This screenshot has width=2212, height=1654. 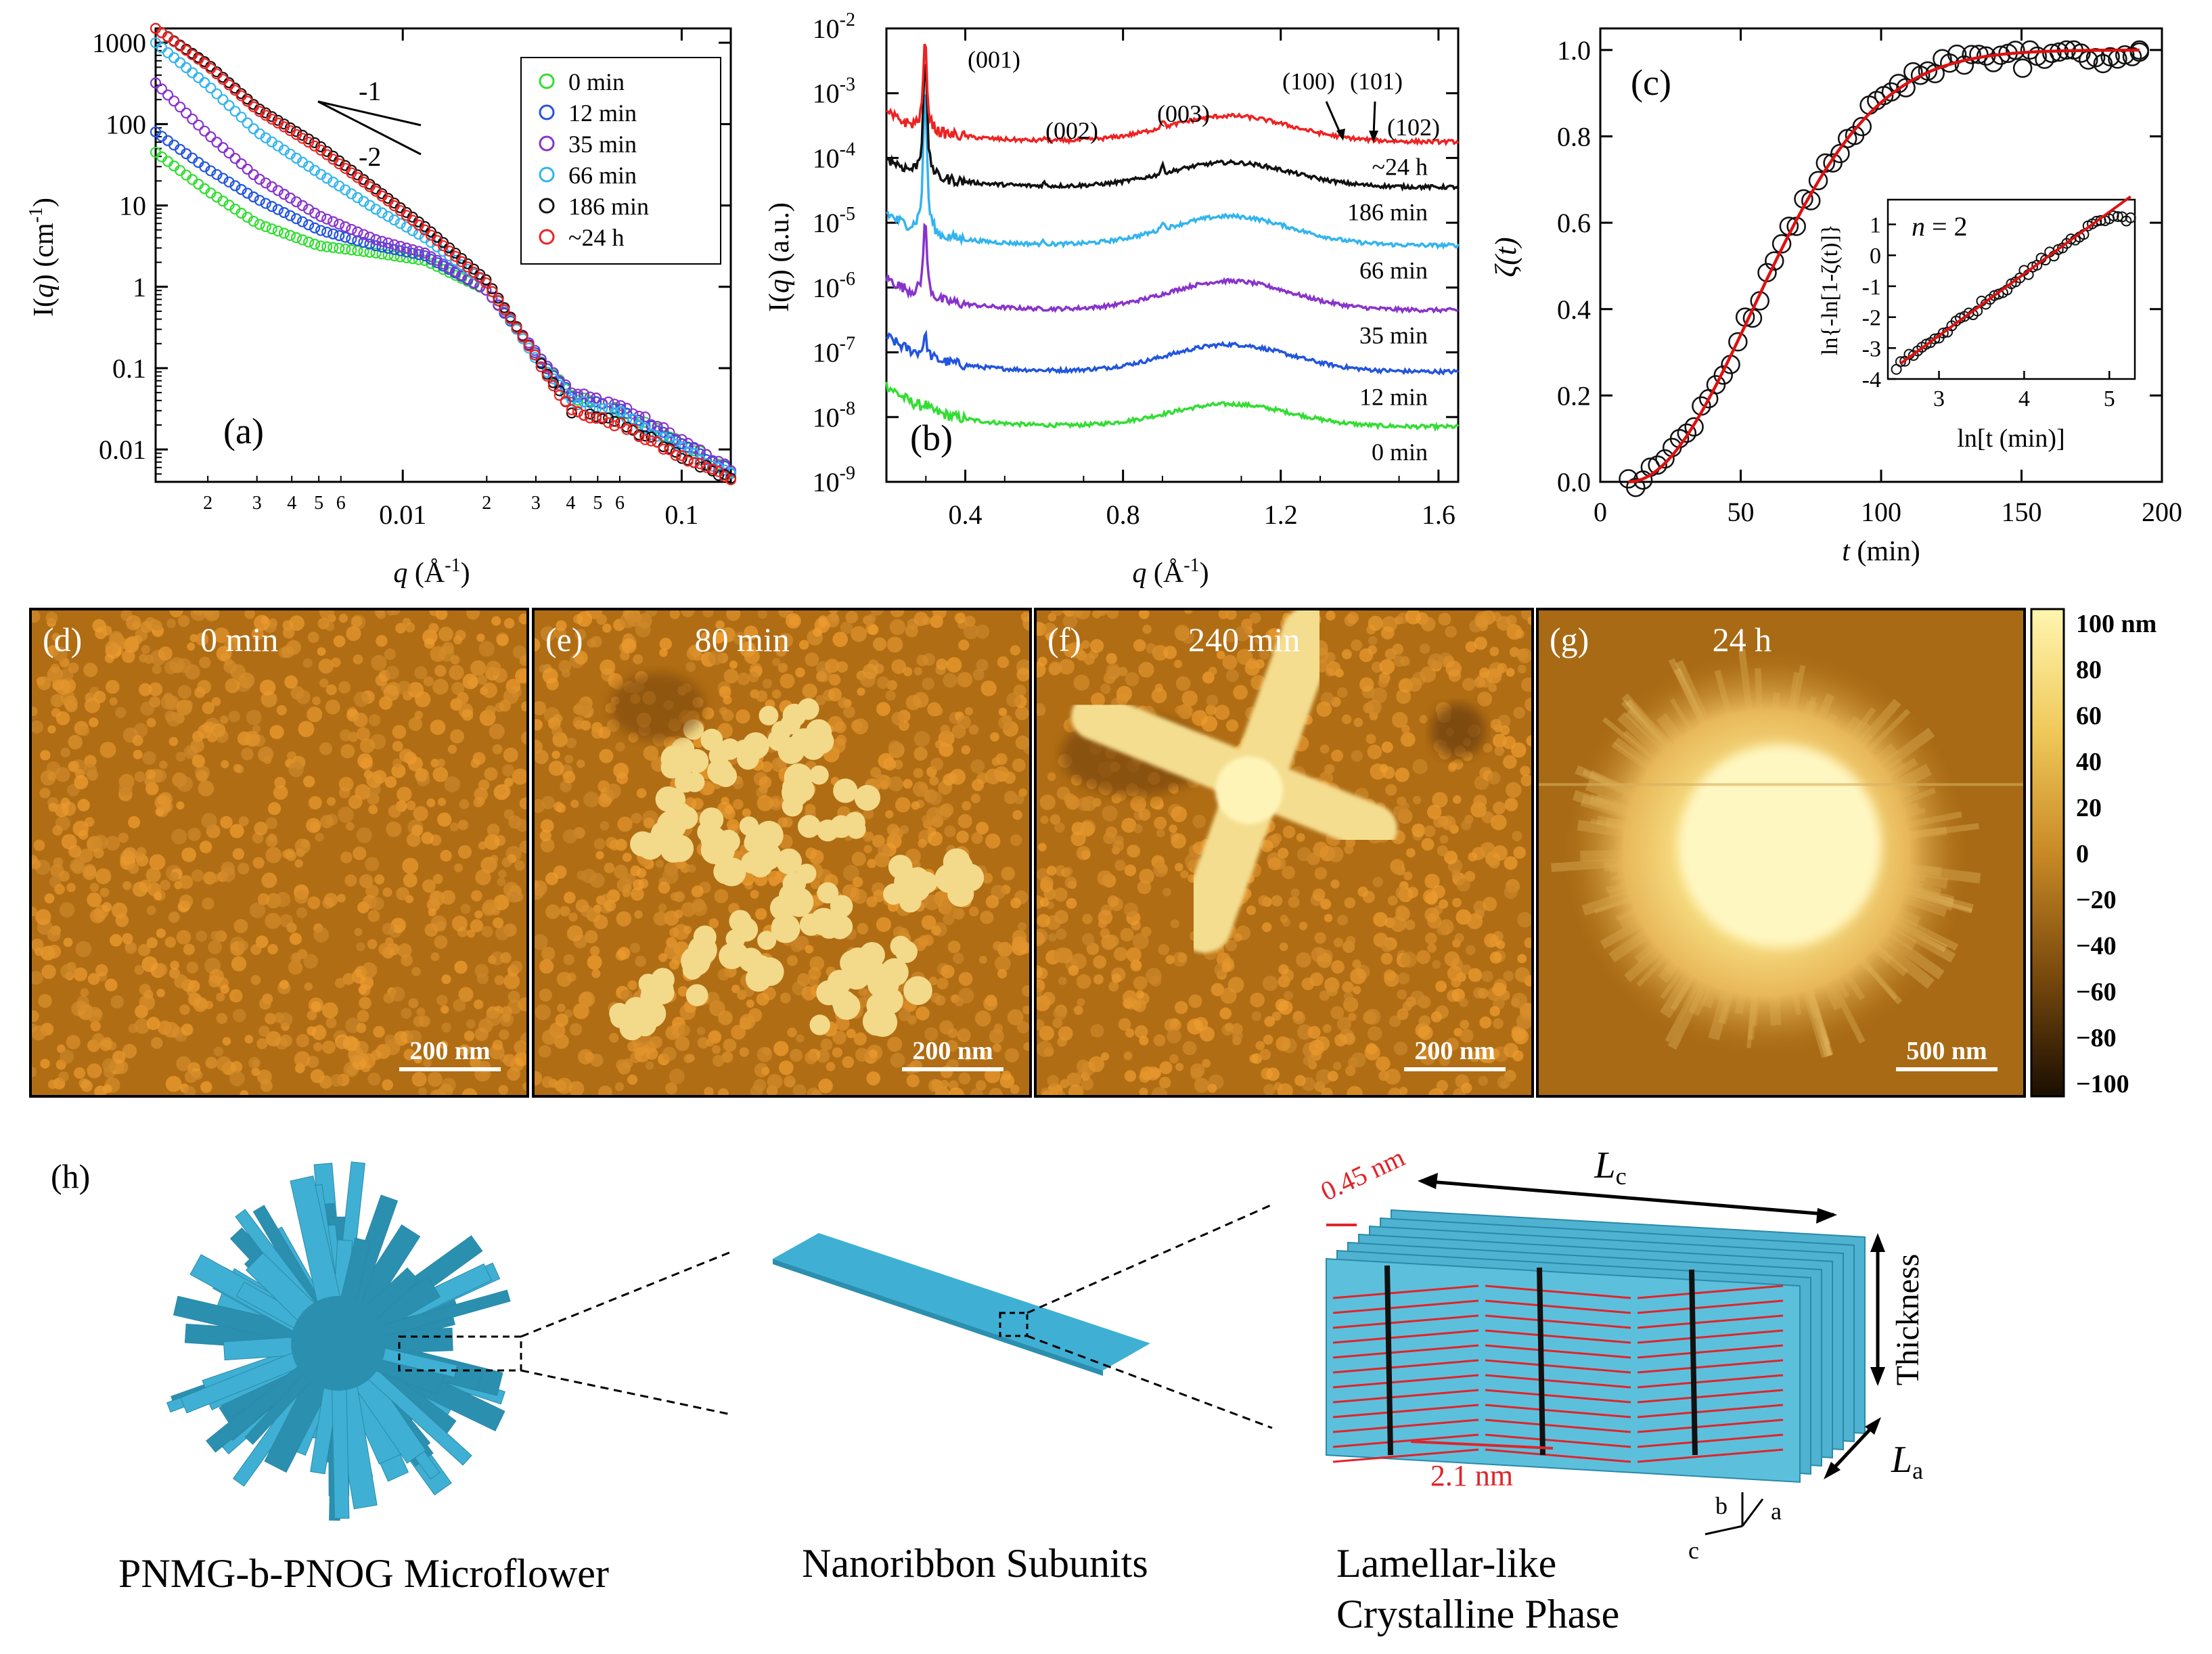 I want to click on b-series-label: 35 min, so click(x=1393, y=335).